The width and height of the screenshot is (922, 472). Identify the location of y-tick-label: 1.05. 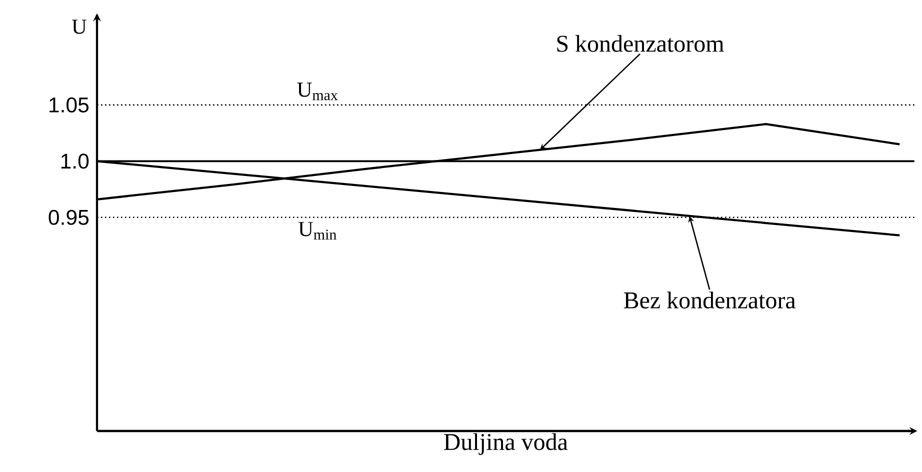
(69, 105).